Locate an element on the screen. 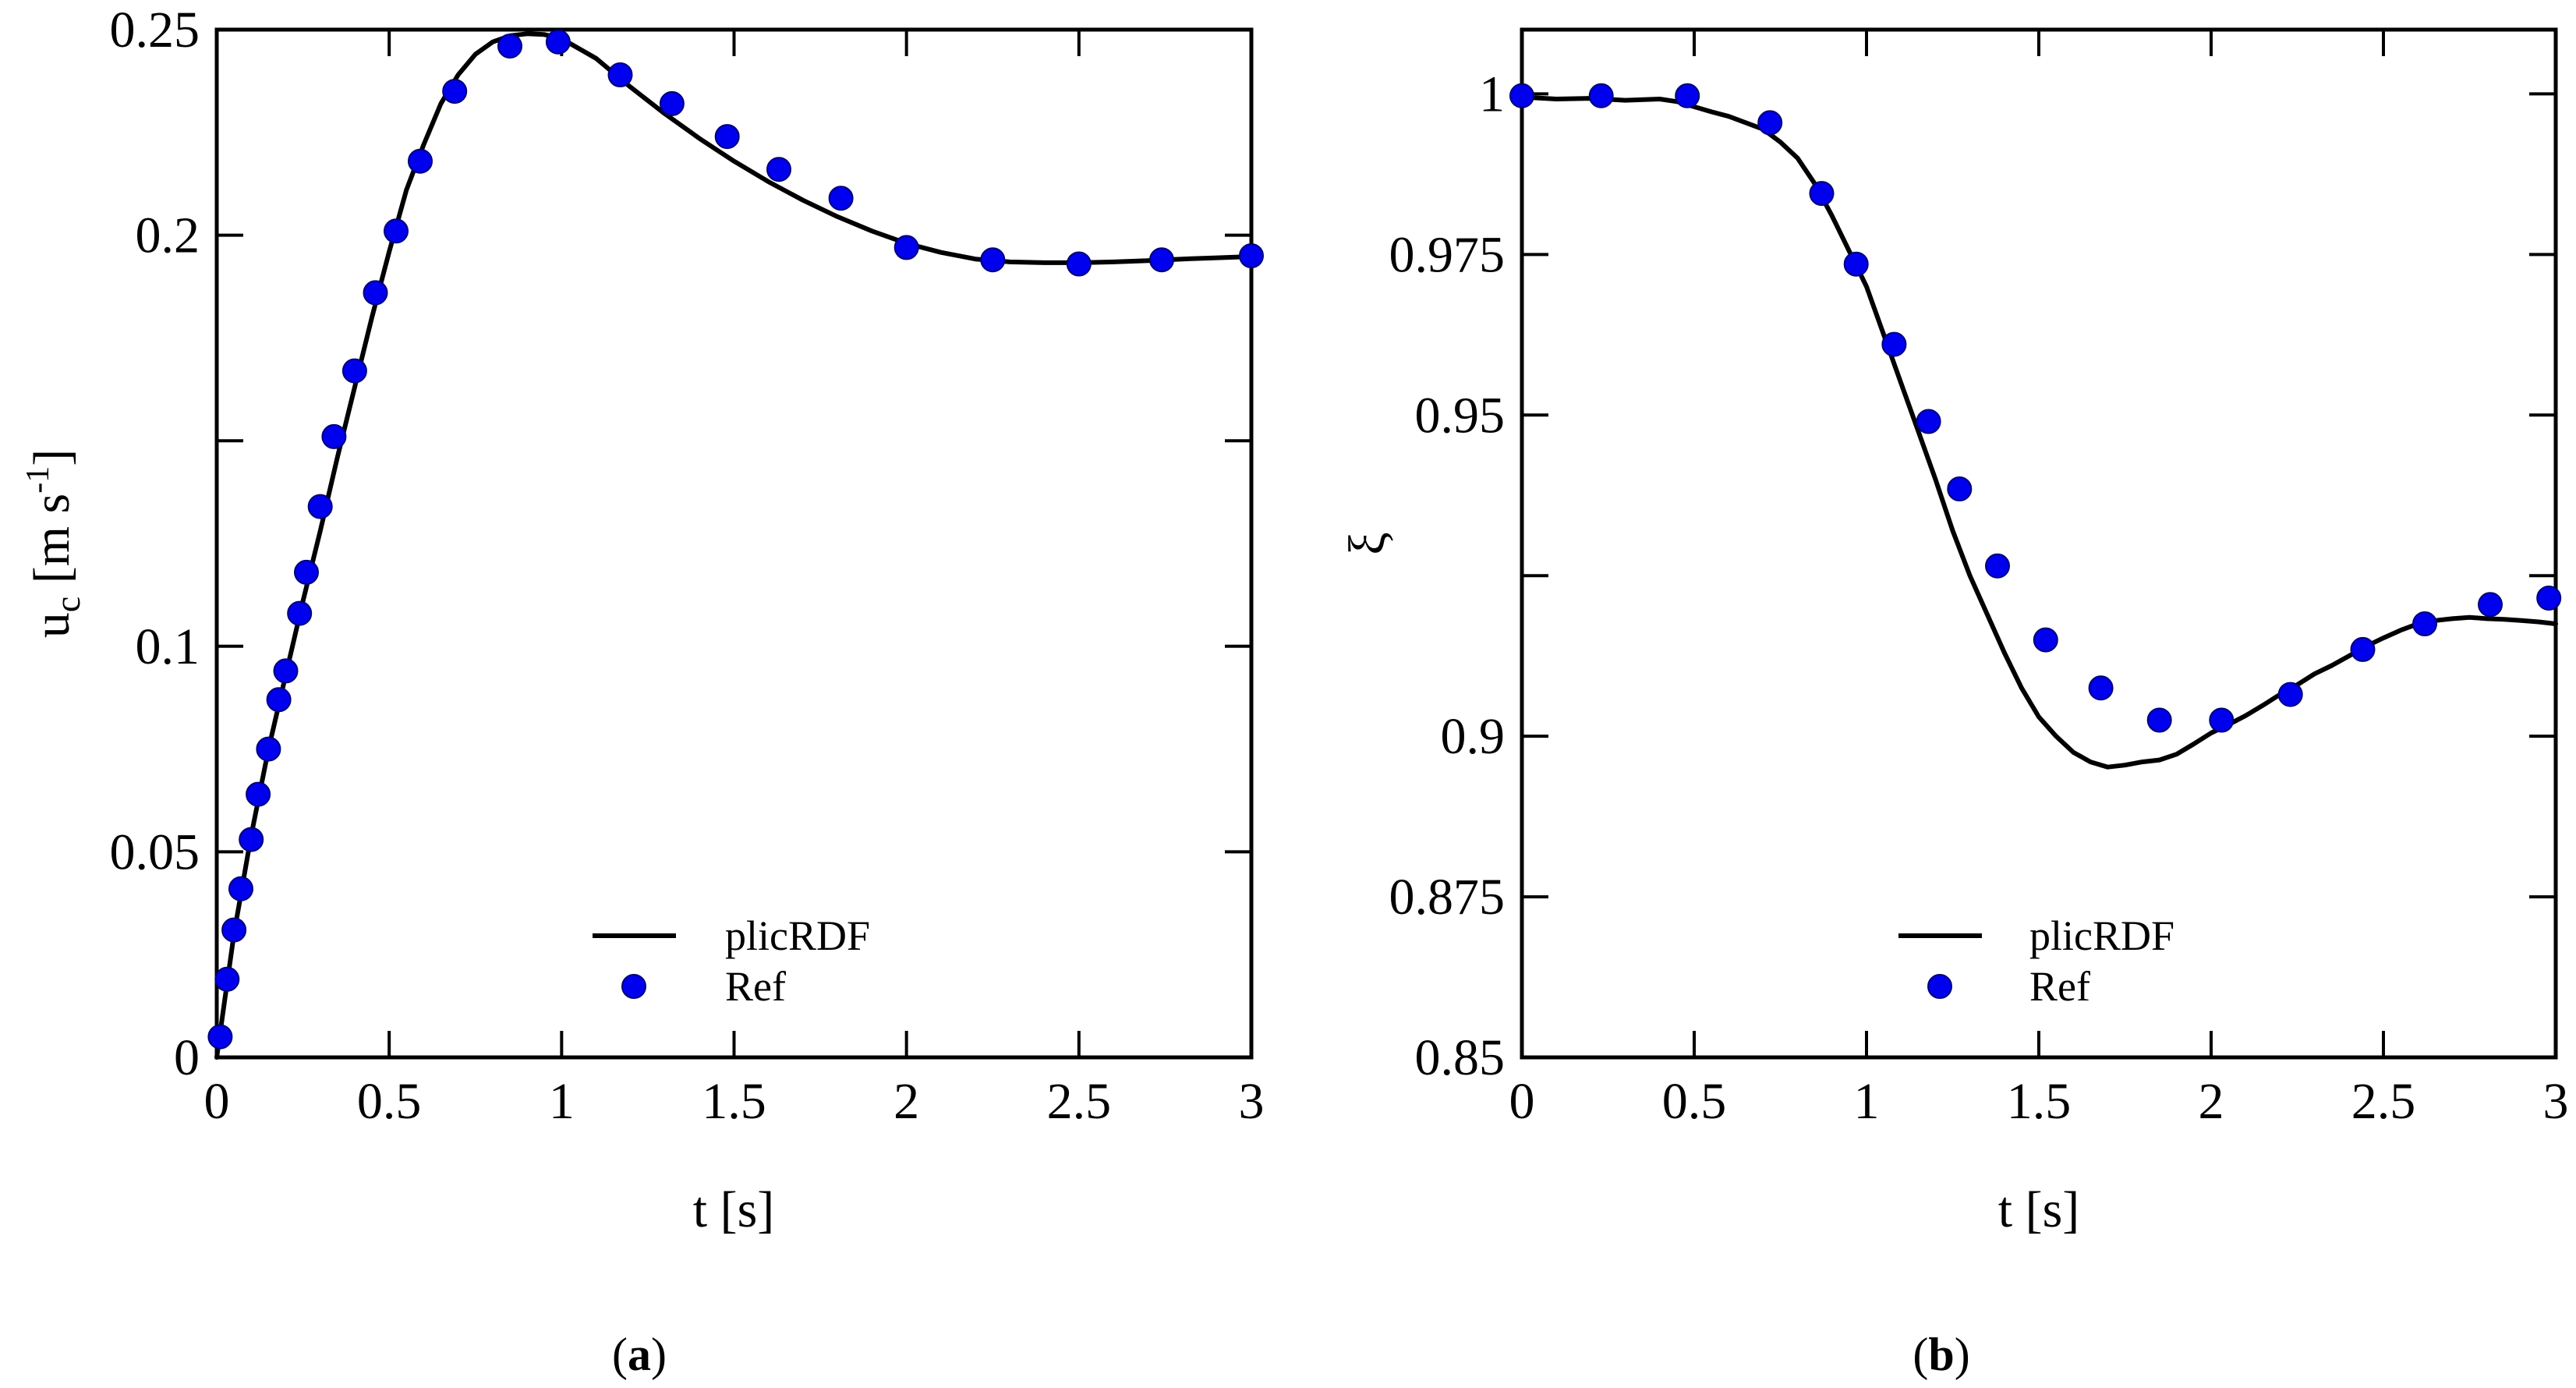  y-tick-label: 0.9 is located at coordinates (1473, 736).